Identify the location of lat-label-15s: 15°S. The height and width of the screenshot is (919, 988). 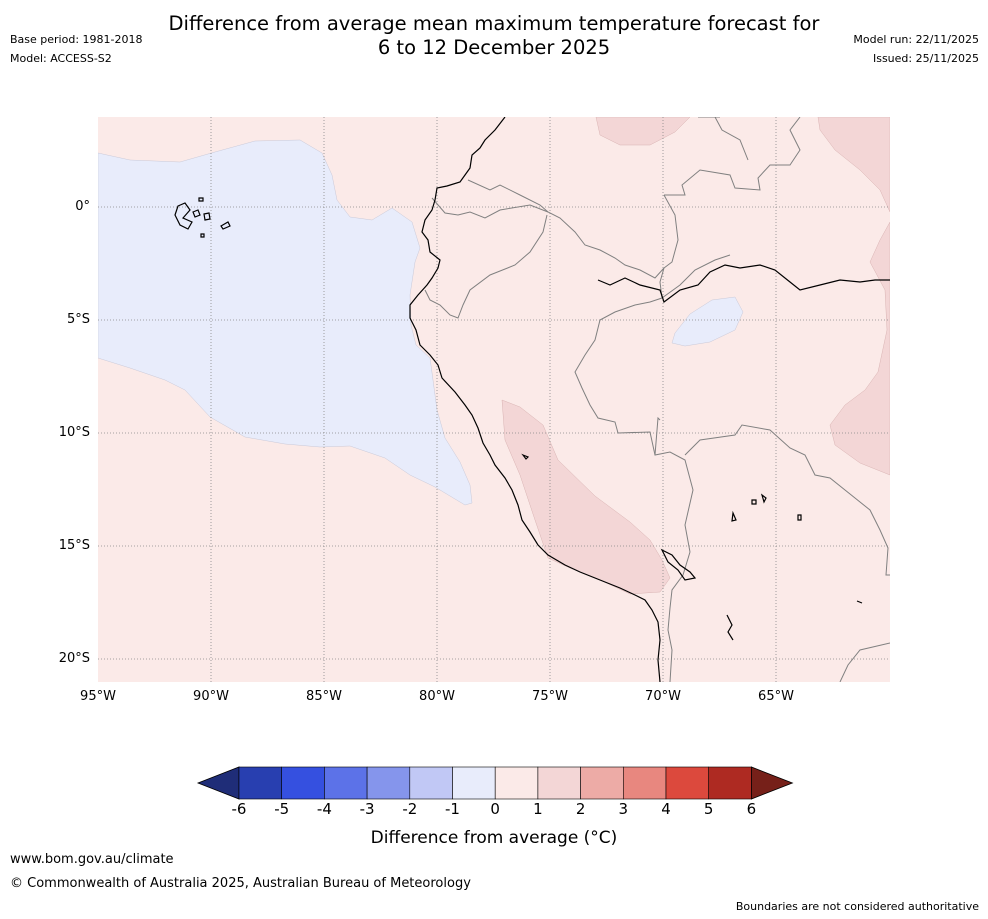
(74, 545).